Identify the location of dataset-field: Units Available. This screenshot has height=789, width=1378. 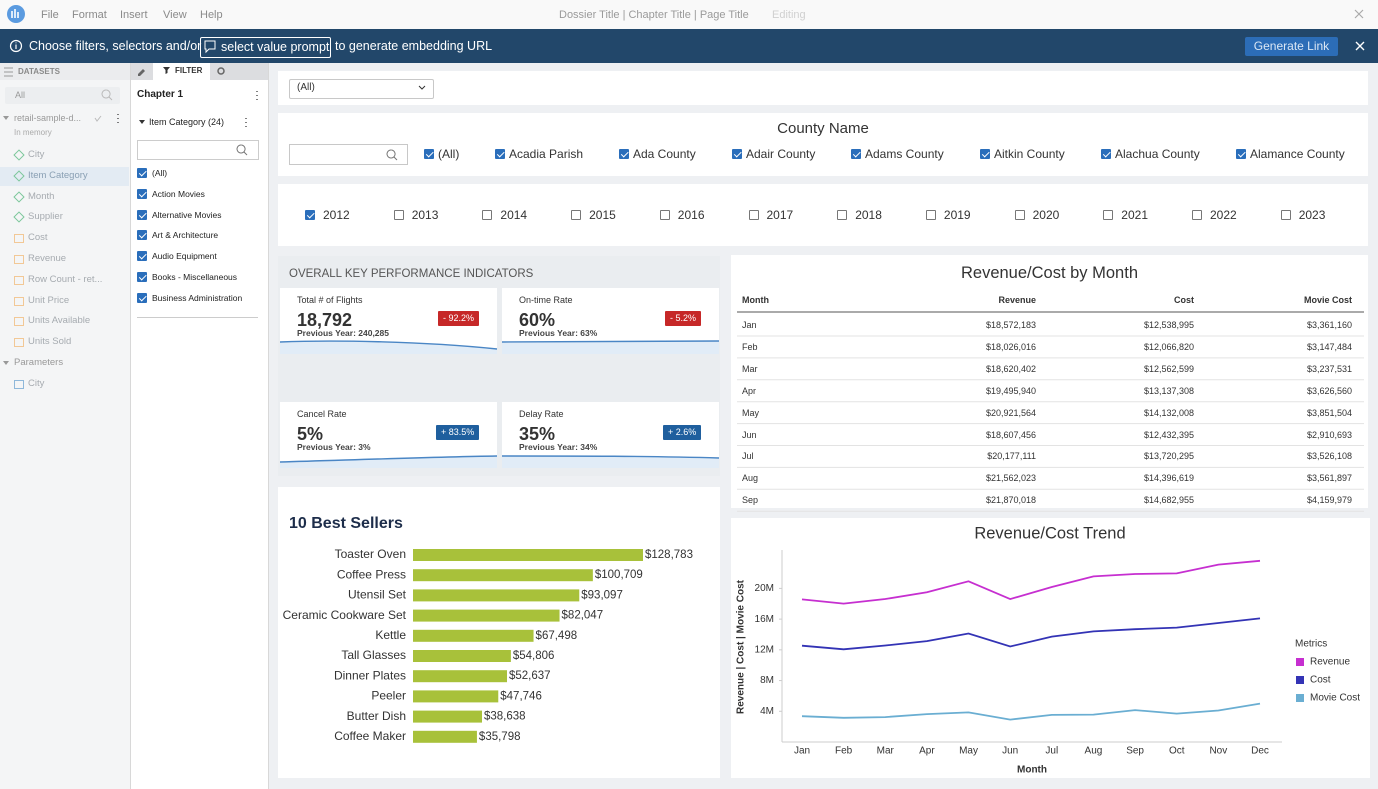
(59, 321).